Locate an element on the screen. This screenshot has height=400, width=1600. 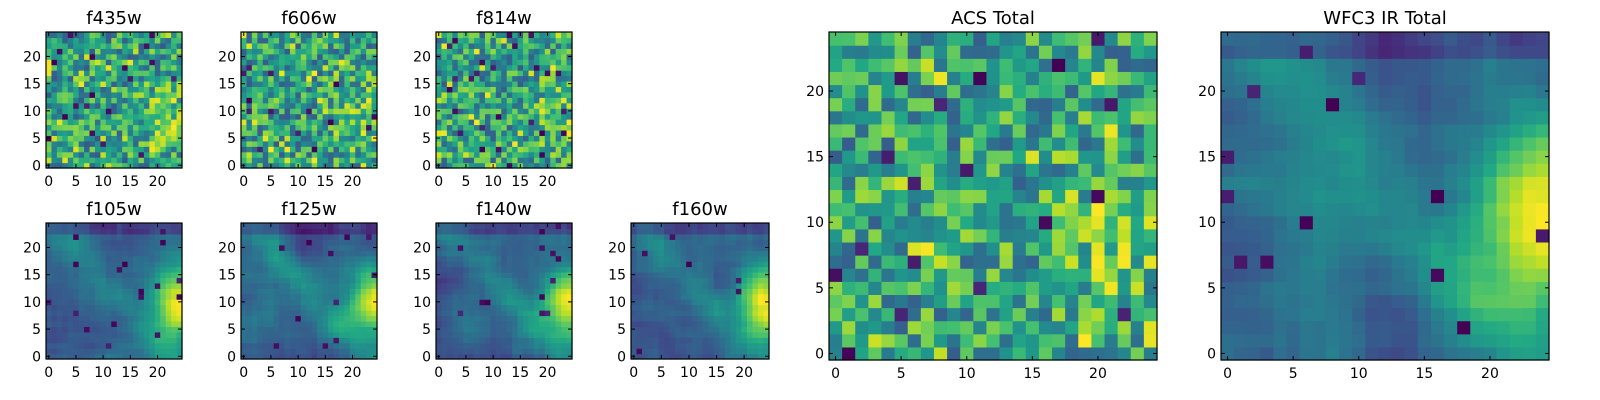
y-tick-label: 20 is located at coordinates (32, 57).